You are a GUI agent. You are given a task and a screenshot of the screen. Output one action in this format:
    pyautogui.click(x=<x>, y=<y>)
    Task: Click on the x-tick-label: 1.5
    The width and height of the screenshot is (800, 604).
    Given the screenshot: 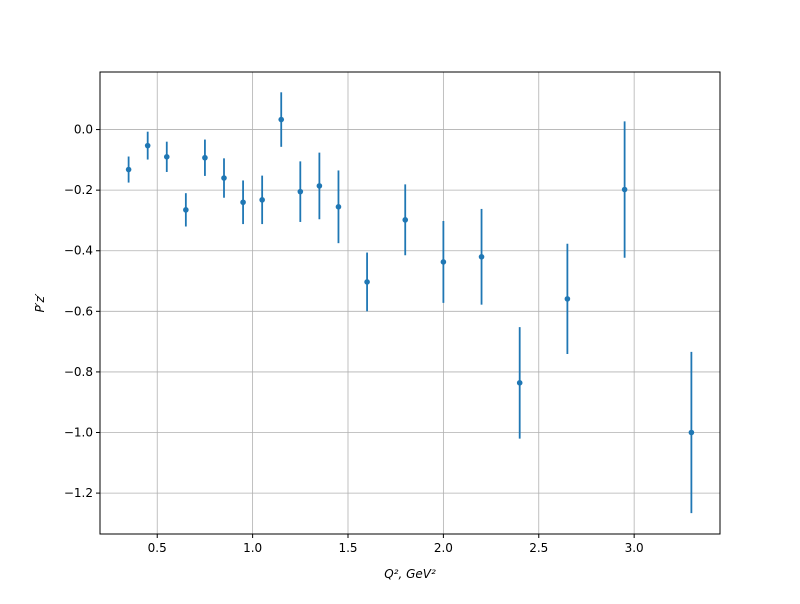 What is the action you would take?
    pyautogui.click(x=347, y=548)
    